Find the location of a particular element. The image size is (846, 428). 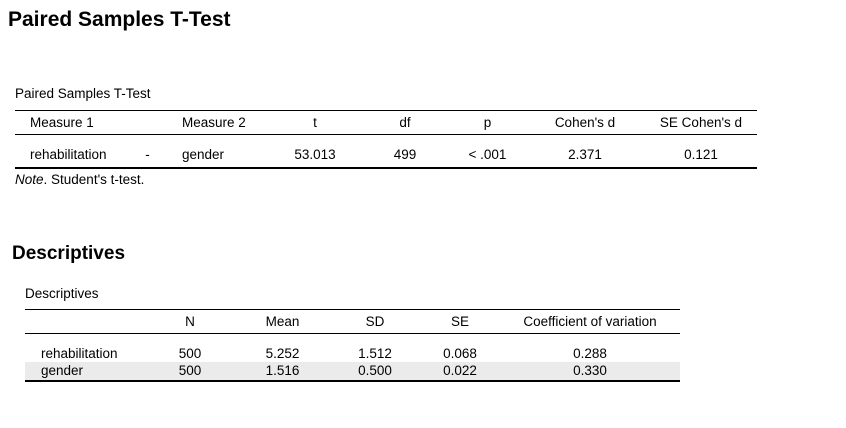

col-header-measure1: Measure 1 is located at coordinates (75, 122).